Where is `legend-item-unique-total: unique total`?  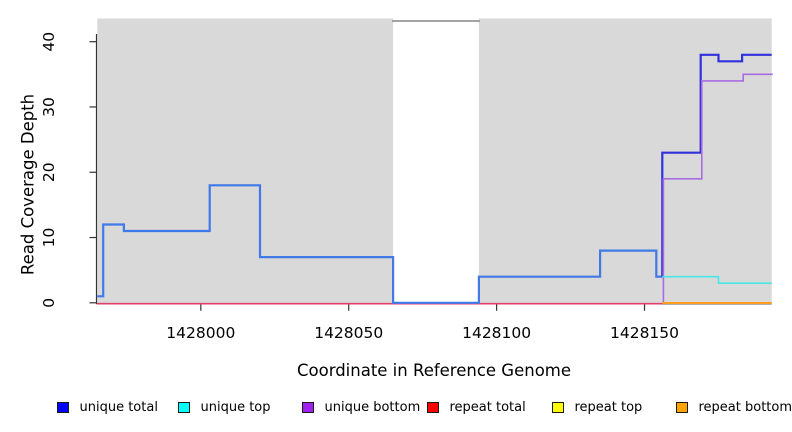
legend-item-unique-total: unique total is located at coordinates (107, 407).